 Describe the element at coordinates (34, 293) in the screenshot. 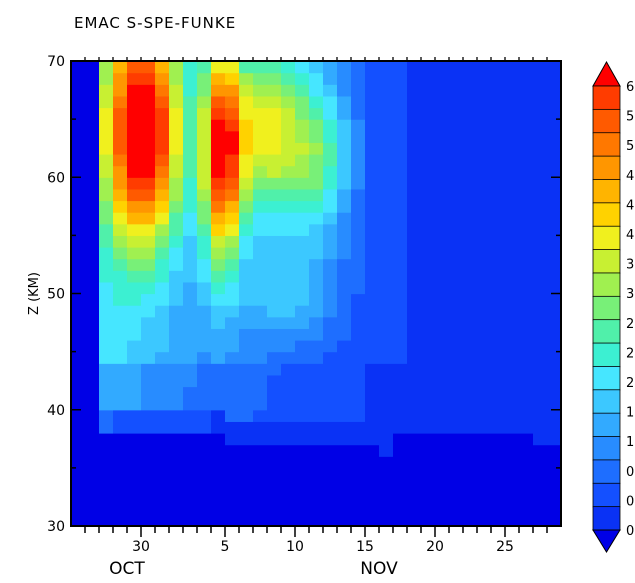

I see `y-axis-label: Z (KM)` at that location.